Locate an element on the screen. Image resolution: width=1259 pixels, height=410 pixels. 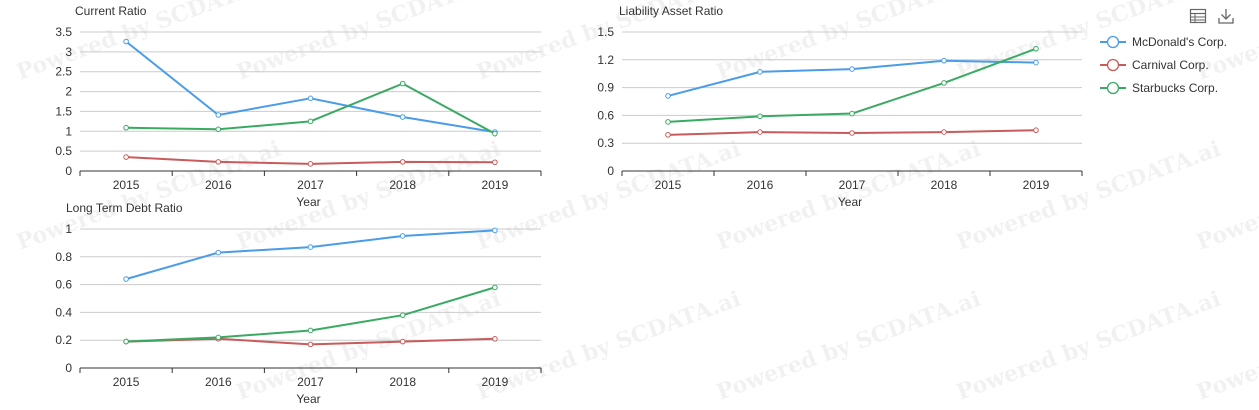
chart-title: Long Term Debt Ratio is located at coordinates (124, 208).